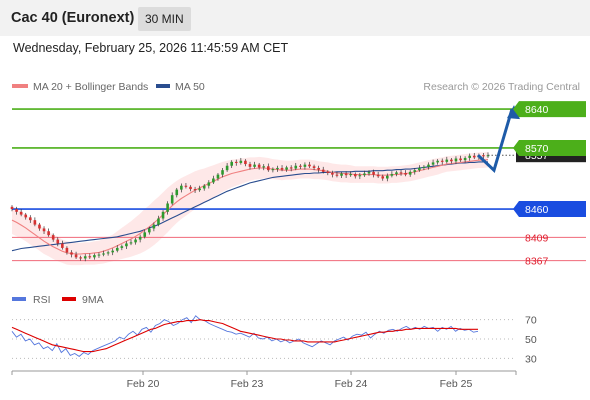 The height and width of the screenshot is (400, 590). I want to click on ma9-legend-swatch, so click(69, 299).